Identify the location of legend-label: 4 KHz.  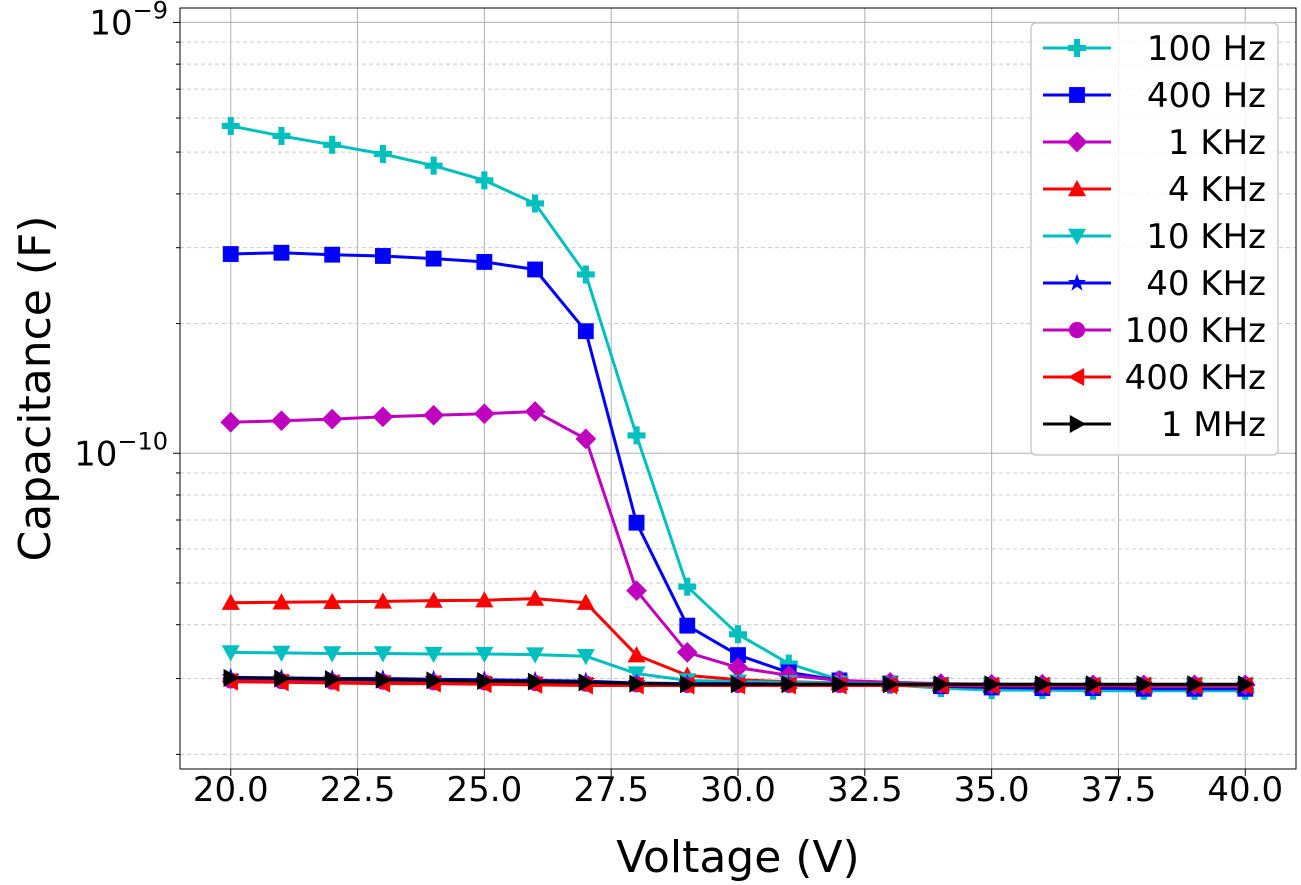
(1217, 190).